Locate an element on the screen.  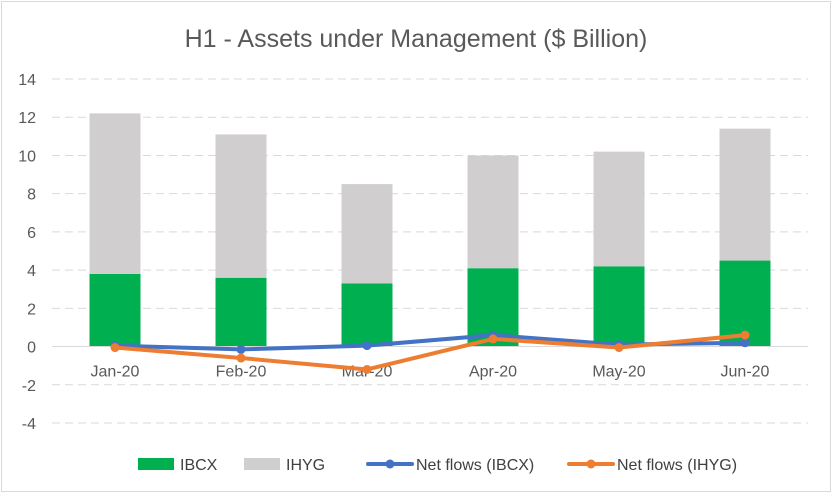
x-tick-label: May-20 is located at coordinates (618, 372).